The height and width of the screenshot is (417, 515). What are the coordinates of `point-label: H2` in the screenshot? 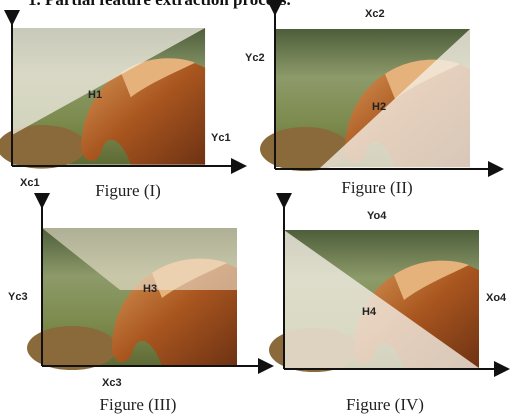 It's located at (379, 107).